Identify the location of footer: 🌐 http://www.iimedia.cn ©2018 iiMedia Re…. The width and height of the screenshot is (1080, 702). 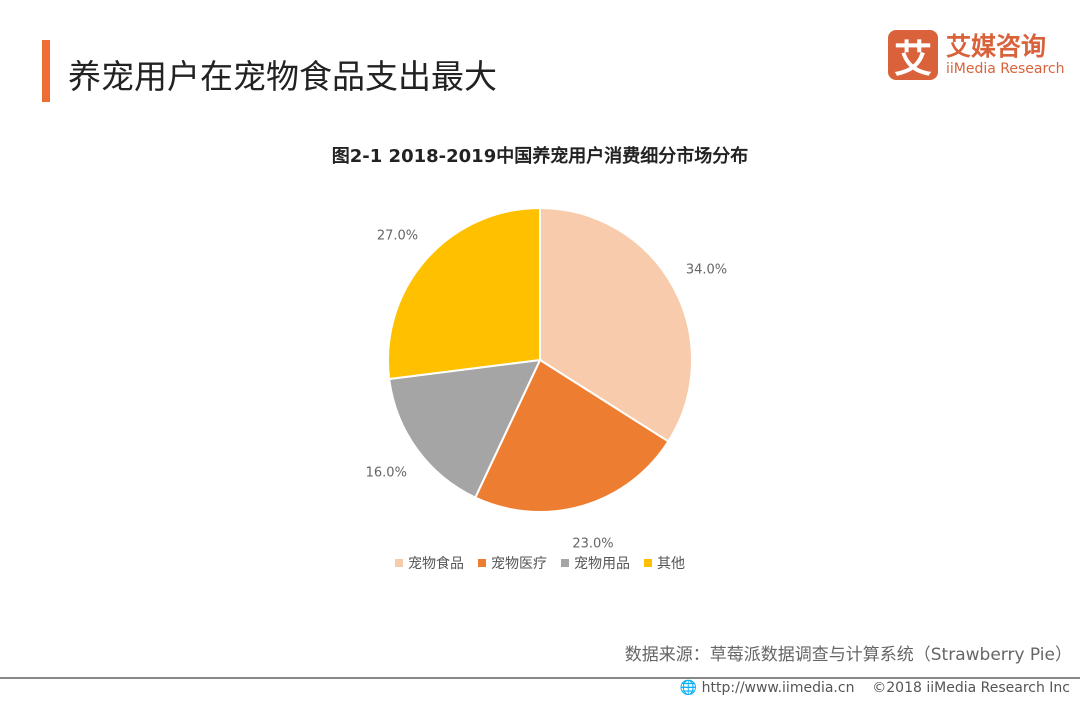
(875, 688).